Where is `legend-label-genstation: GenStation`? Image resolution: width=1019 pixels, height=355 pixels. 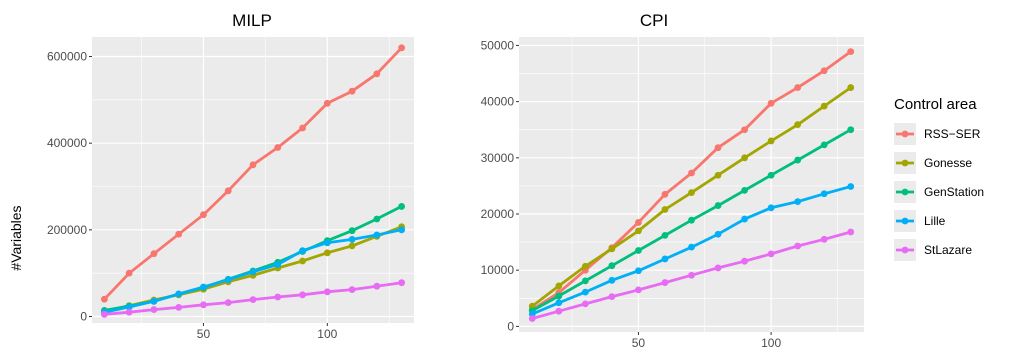
legend-label-genstation: GenStation is located at coordinates (954, 192).